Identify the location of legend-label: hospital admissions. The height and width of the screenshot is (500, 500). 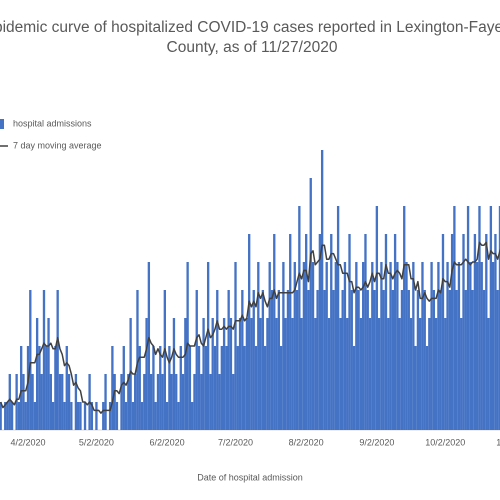
(52, 123).